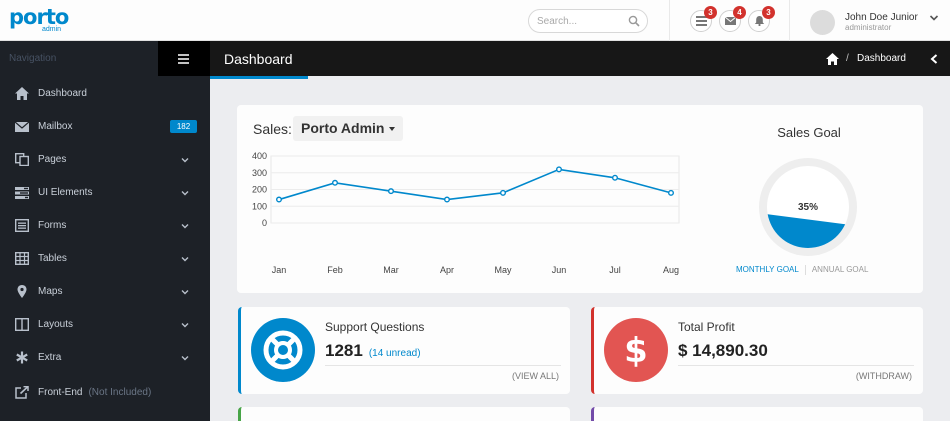 The image size is (950, 421). Describe the element at coordinates (105, 324) in the screenshot. I see `sidebar-item-layouts: Layouts` at that location.